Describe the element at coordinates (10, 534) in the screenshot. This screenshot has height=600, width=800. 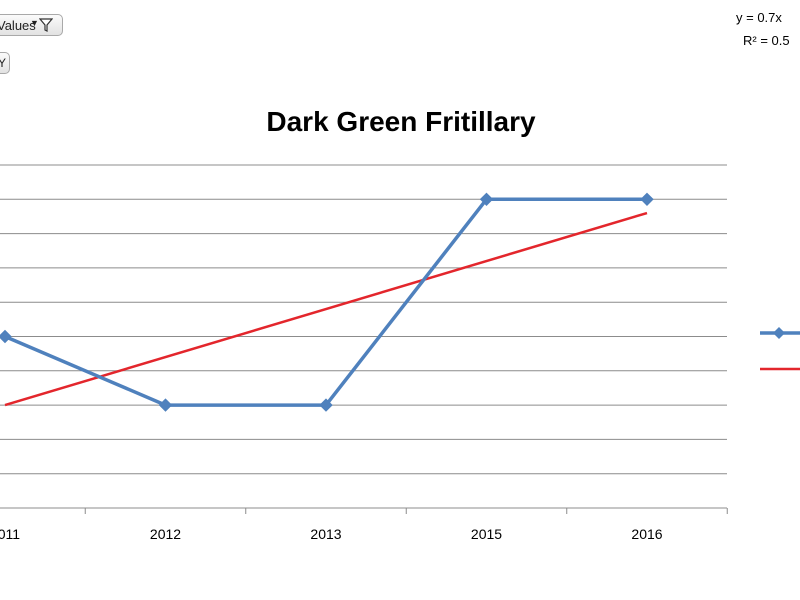
I see `x-tick-label: 2011` at that location.